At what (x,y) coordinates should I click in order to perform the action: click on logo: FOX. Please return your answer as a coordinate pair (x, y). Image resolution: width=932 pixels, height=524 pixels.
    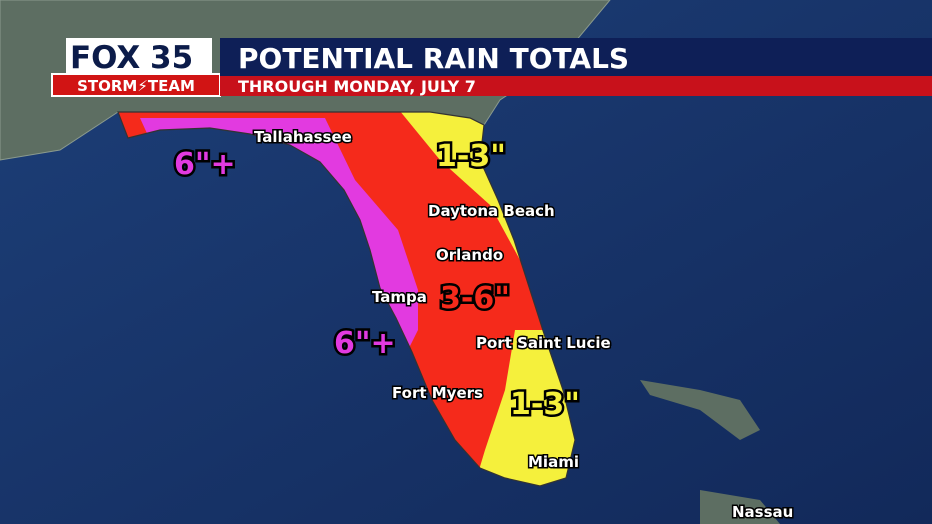
    Looking at the image, I should click on (105, 58).